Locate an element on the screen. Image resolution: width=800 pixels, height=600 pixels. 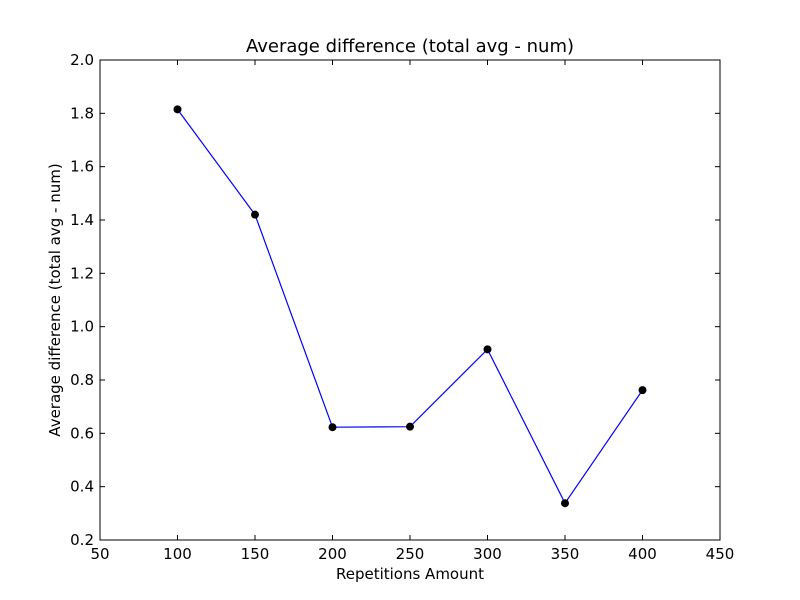
x-axis-title: Repetitions Amount is located at coordinates (410, 574).